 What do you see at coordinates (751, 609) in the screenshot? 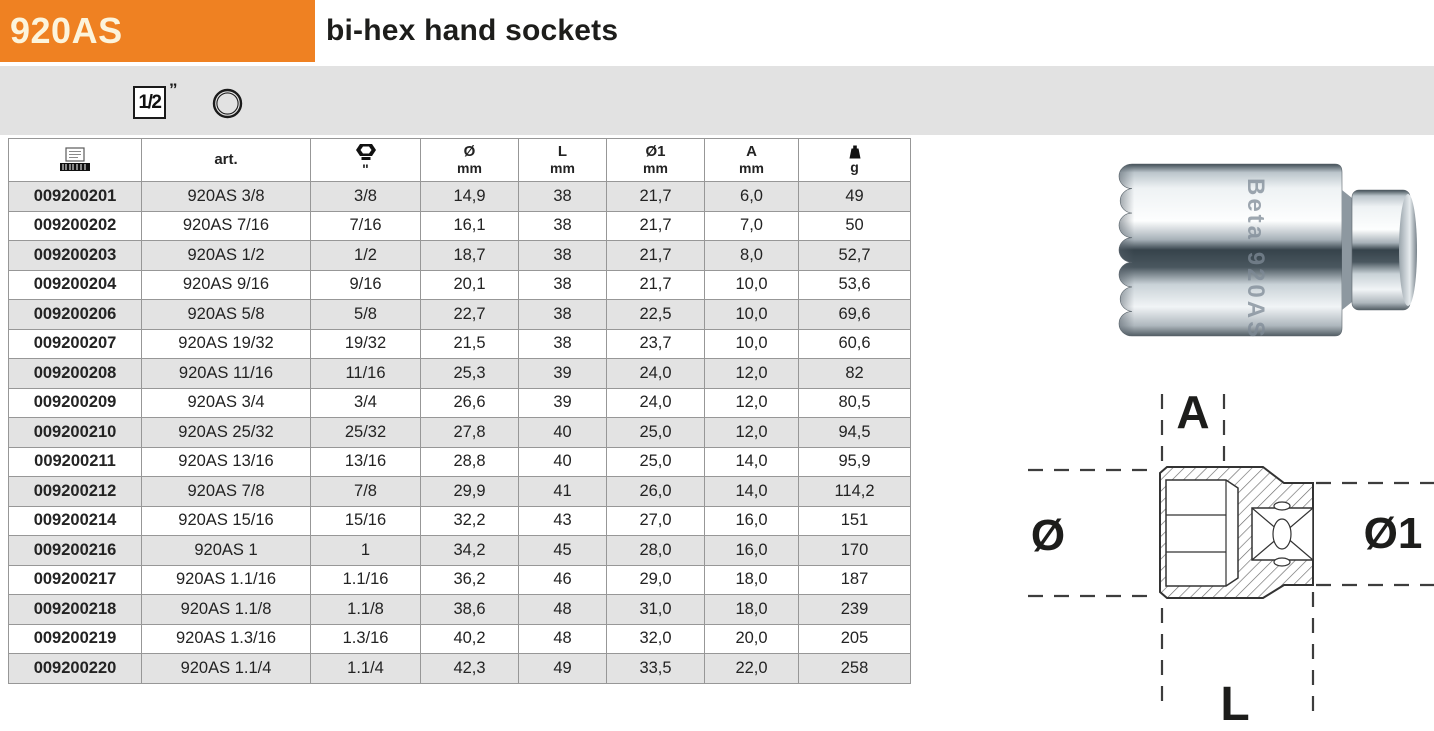
I see `table-cell: 18,0` at bounding box center [751, 609].